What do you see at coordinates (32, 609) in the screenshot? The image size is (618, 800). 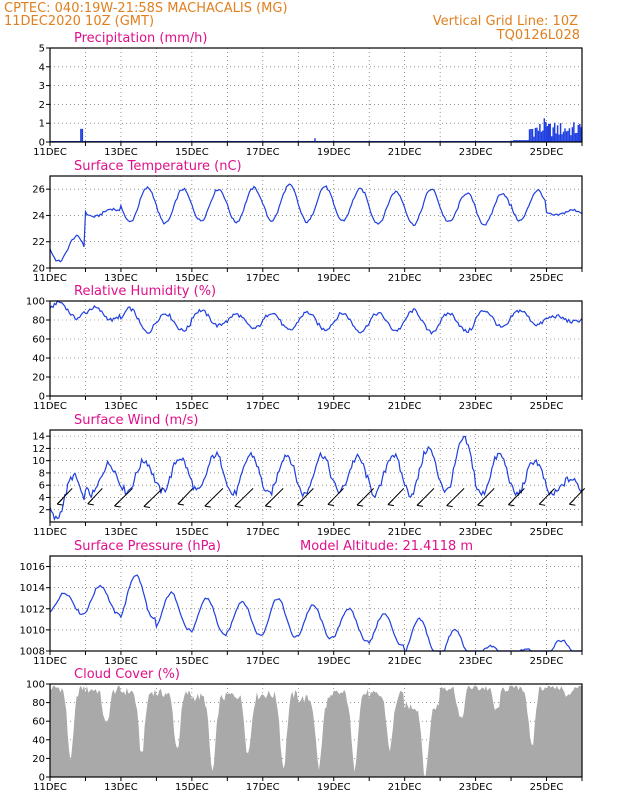 I see `y-tick-label: 1012` at bounding box center [32, 609].